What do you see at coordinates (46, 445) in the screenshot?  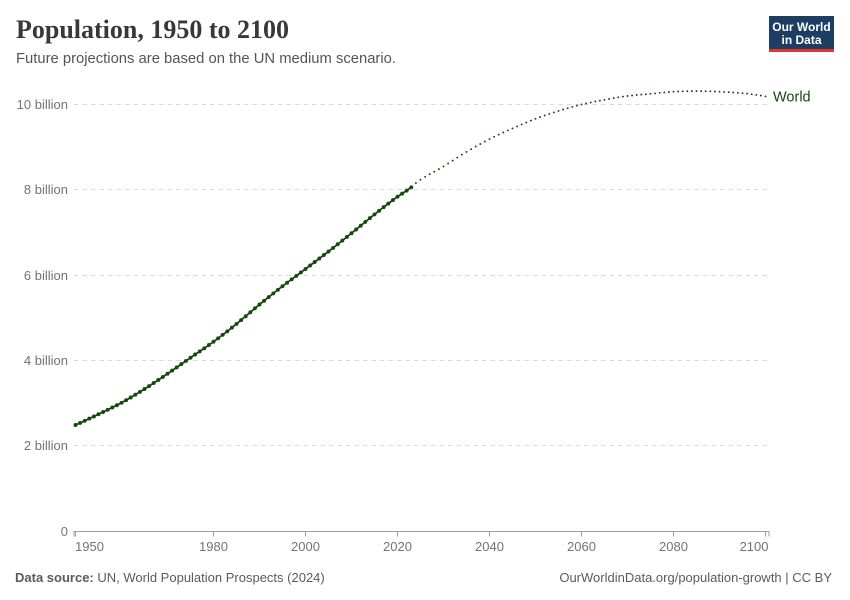 I see `svg-text: 2 billion` at bounding box center [46, 445].